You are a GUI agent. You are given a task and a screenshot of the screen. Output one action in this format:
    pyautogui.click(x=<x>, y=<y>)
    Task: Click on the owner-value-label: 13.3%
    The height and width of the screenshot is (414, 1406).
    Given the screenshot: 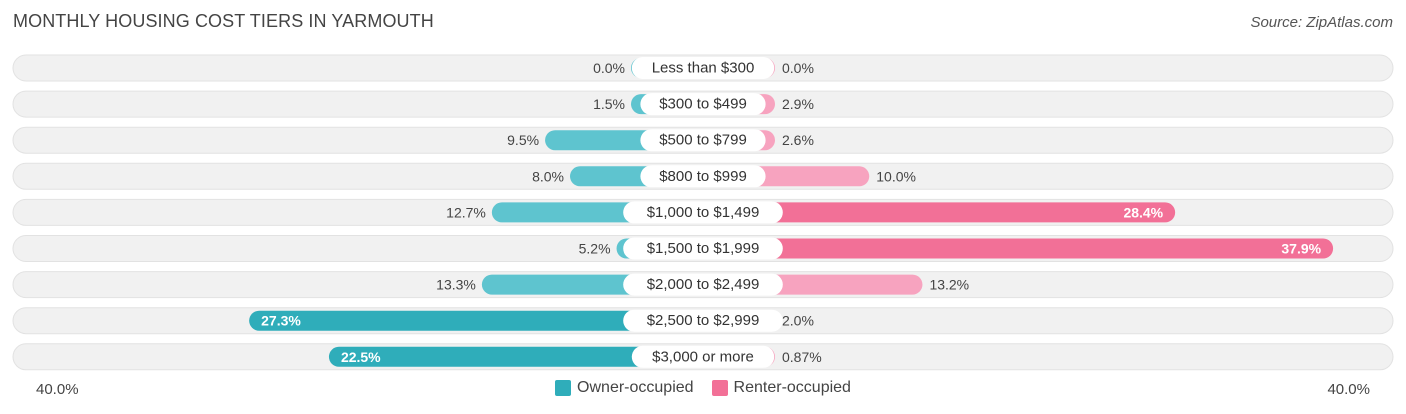 What is the action you would take?
    pyautogui.click(x=456, y=285)
    